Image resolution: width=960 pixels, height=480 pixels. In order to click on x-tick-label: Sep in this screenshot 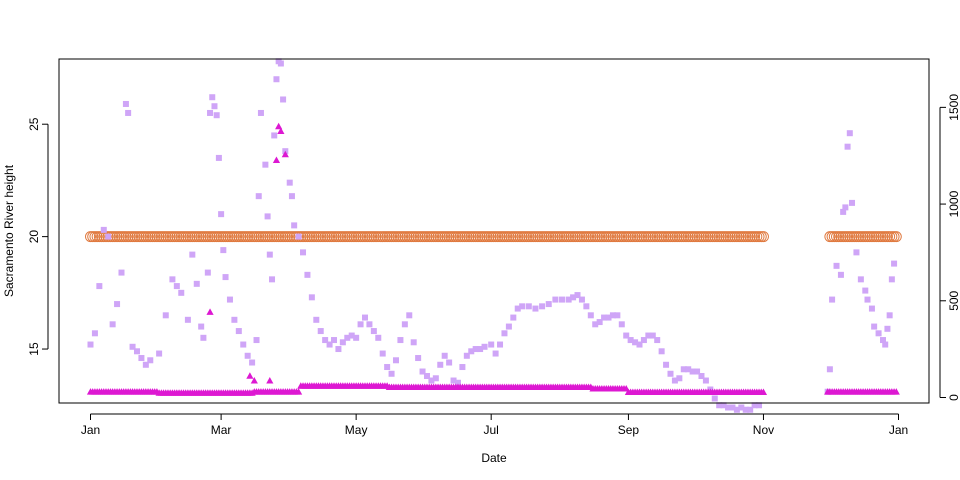, I will do `click(629, 430)`.